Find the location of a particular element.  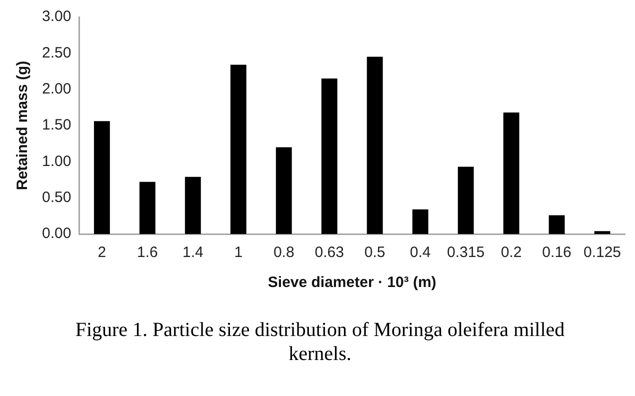

y-tick-label: 0.00 is located at coordinates (57, 233).